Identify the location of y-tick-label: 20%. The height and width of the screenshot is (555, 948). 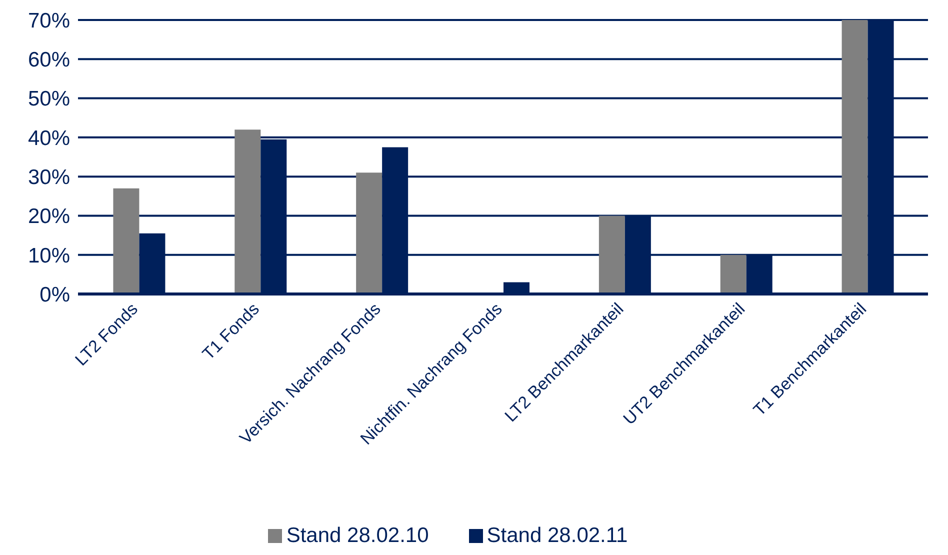
(49, 216).